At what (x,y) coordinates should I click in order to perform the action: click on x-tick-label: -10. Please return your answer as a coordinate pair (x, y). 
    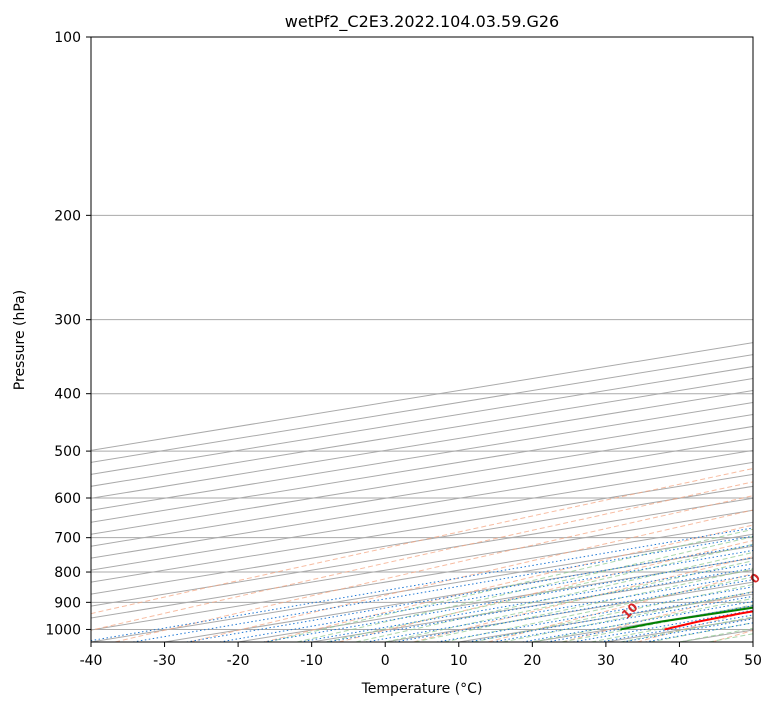
    Looking at the image, I should click on (311, 661).